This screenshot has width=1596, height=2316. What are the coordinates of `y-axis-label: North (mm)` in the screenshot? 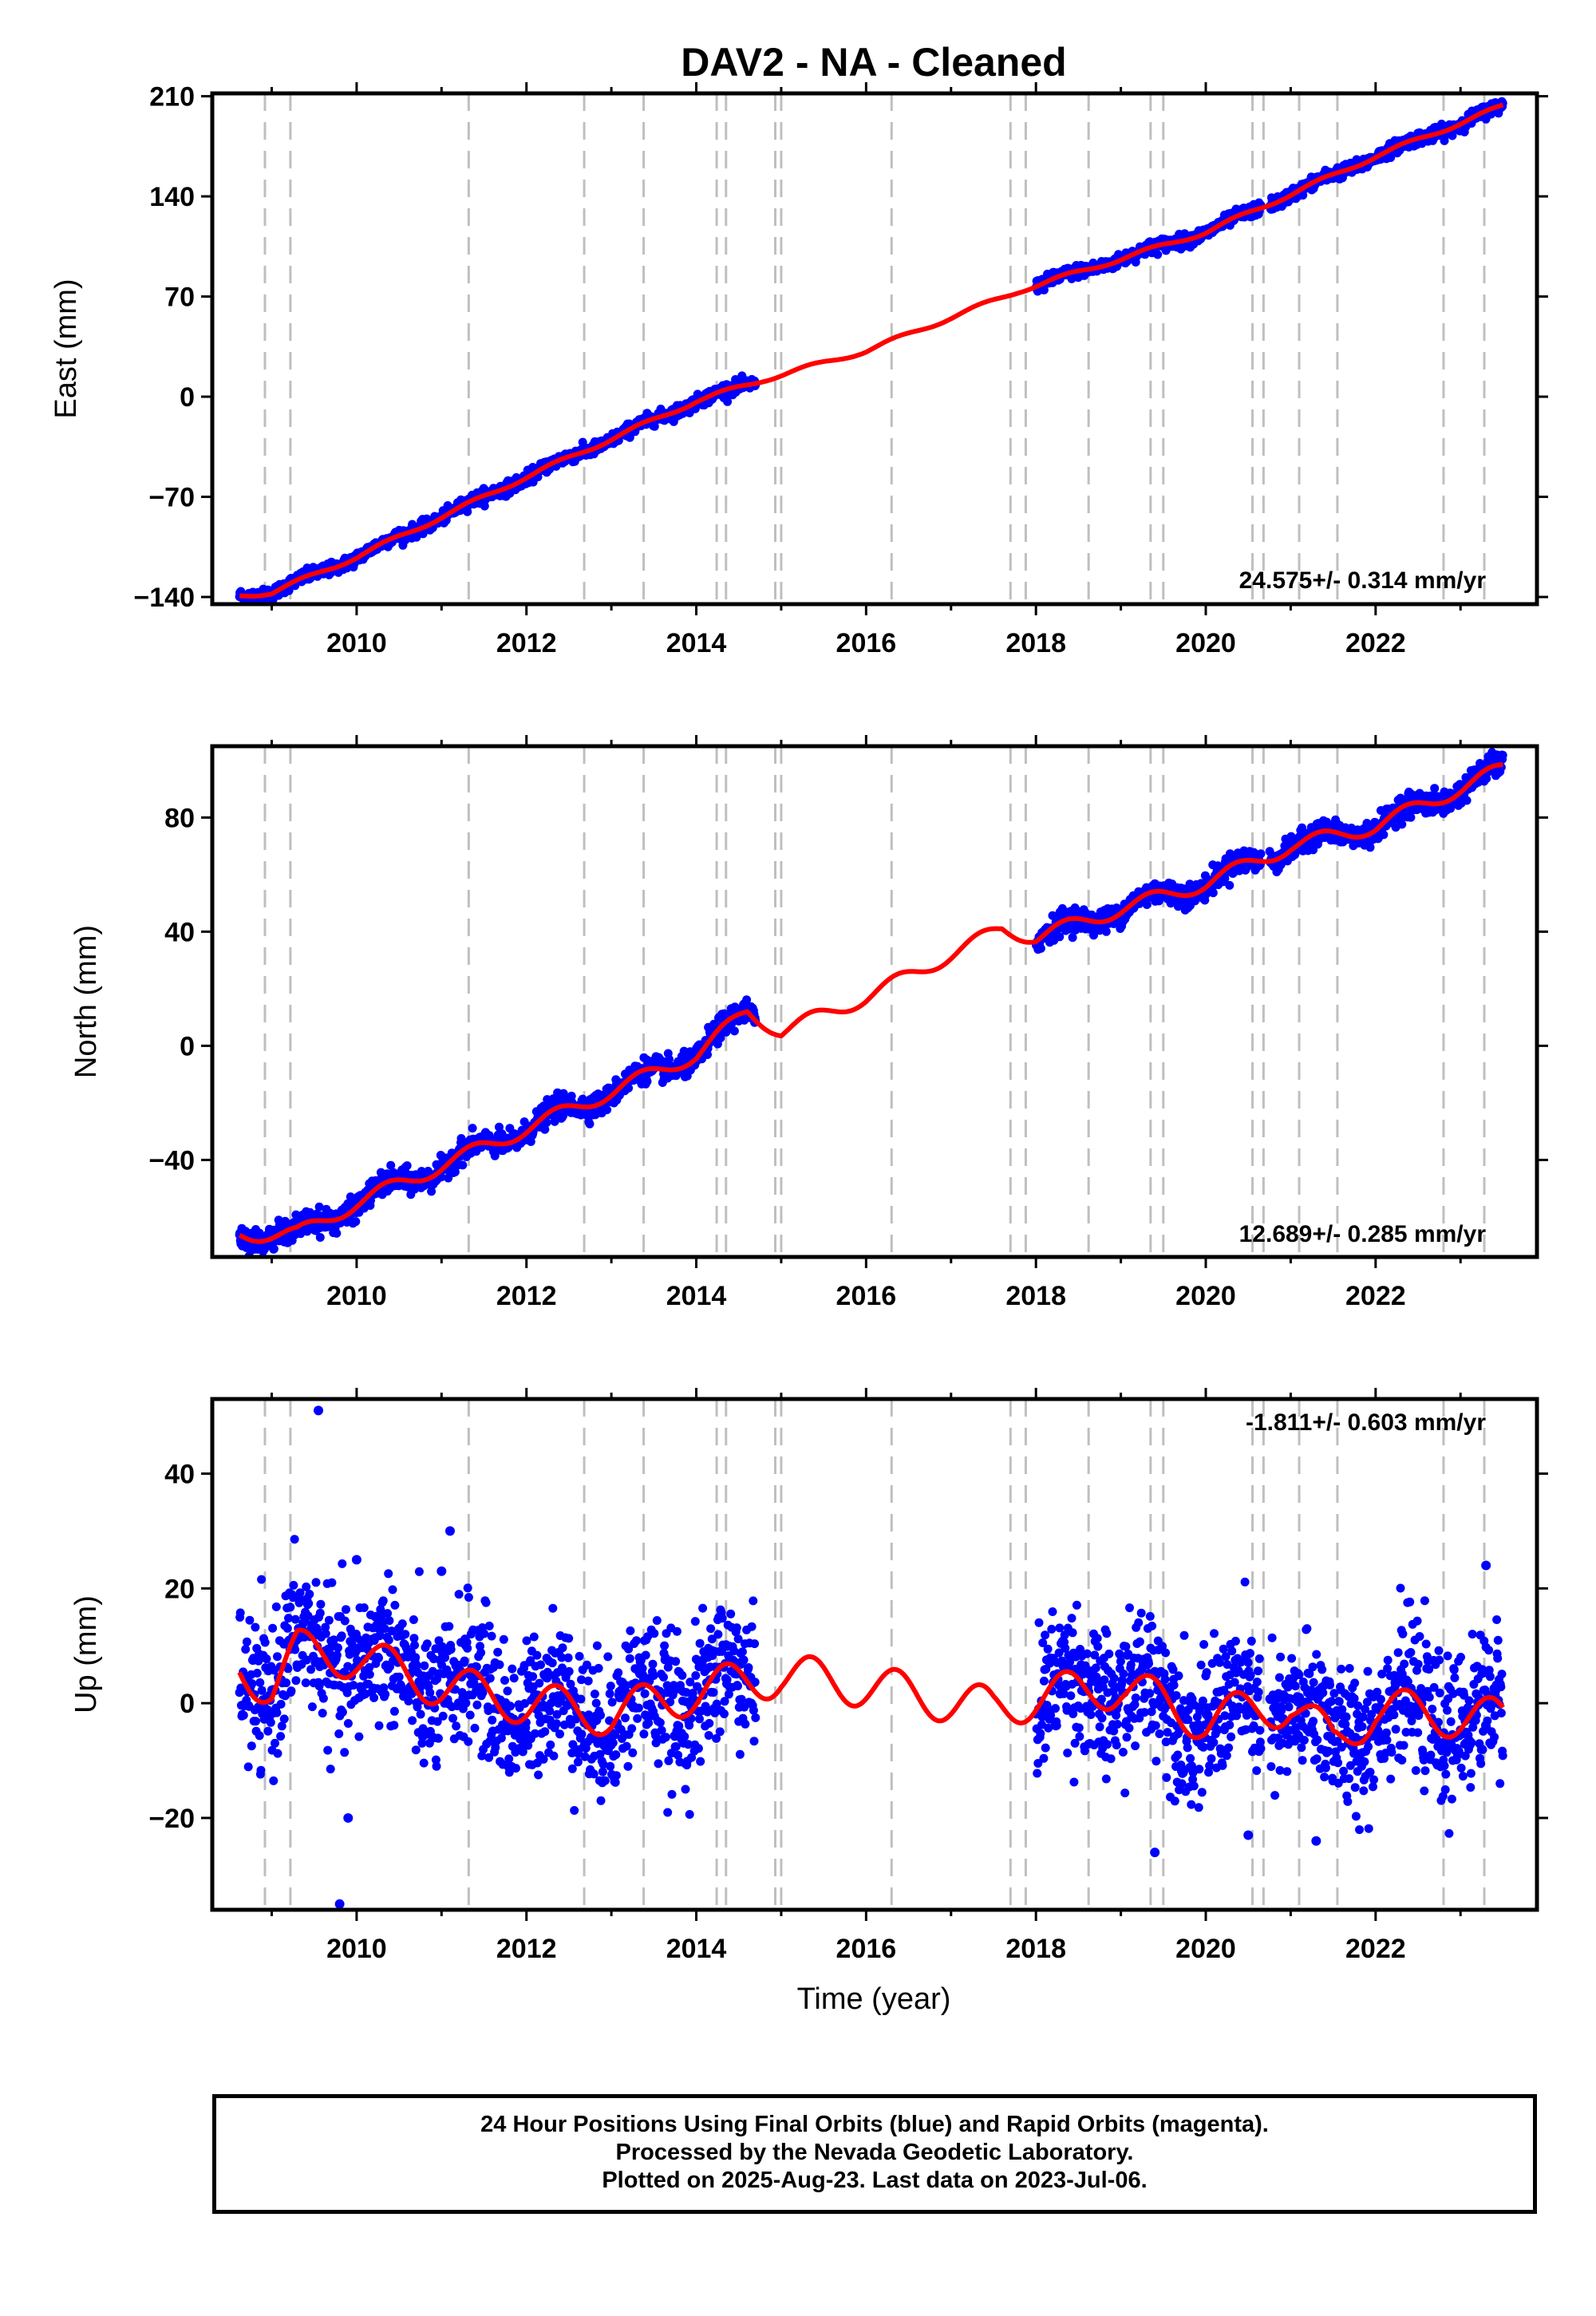 It's located at (86, 1001).